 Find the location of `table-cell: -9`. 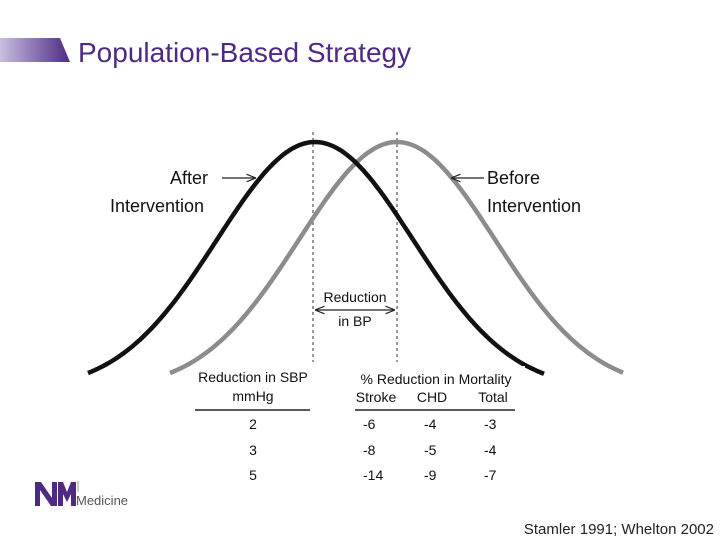

table-cell: -9 is located at coordinates (430, 475).